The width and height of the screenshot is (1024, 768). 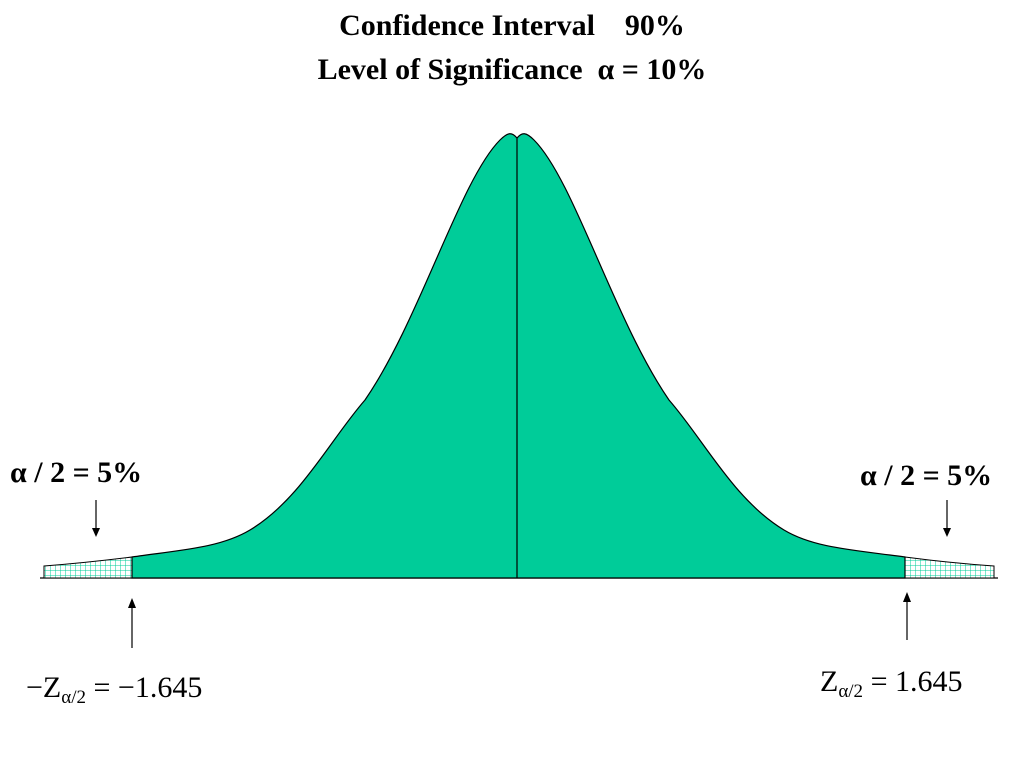 What do you see at coordinates (947, 518) in the screenshot?
I see `right-tail-arrow` at bounding box center [947, 518].